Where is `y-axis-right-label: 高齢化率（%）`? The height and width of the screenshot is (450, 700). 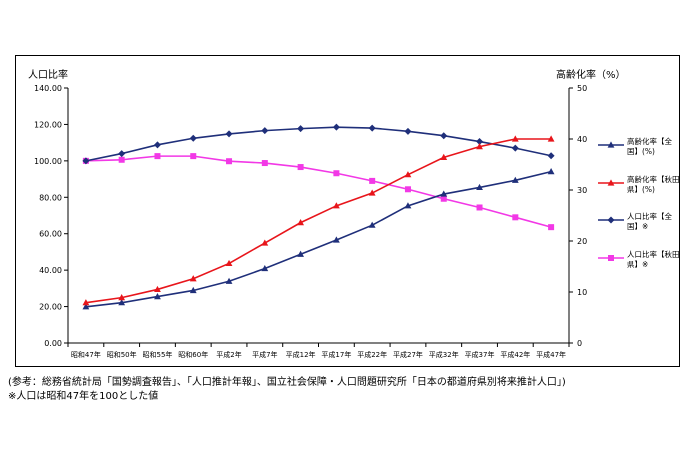
y-axis-right-label: 高齢化率（%） is located at coordinates (591, 74).